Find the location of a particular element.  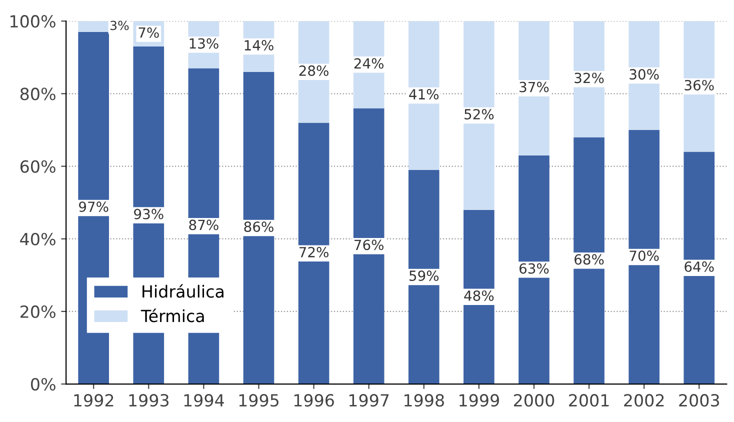

data-label: 48% is located at coordinates (479, 295).